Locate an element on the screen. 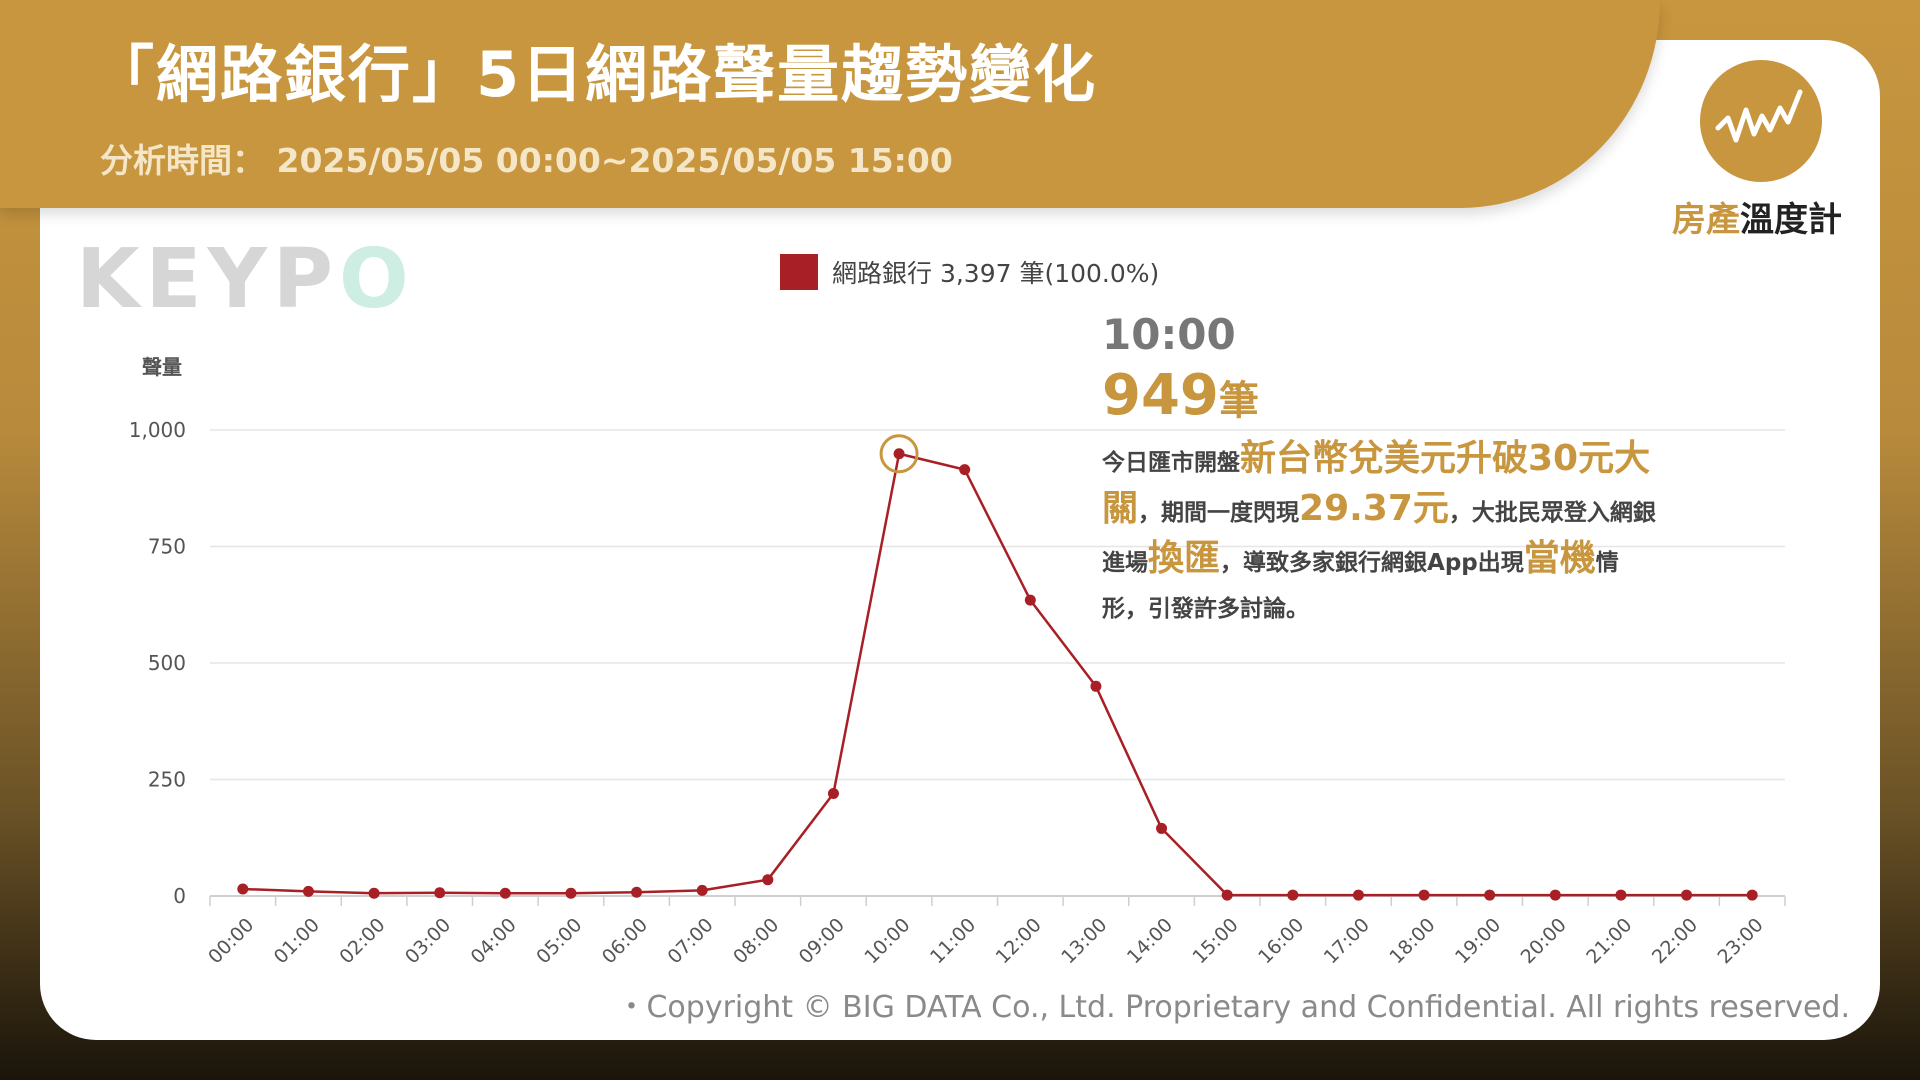 This screenshot has height=1080, width=1920. y-tick-label: 750 is located at coordinates (167, 547).